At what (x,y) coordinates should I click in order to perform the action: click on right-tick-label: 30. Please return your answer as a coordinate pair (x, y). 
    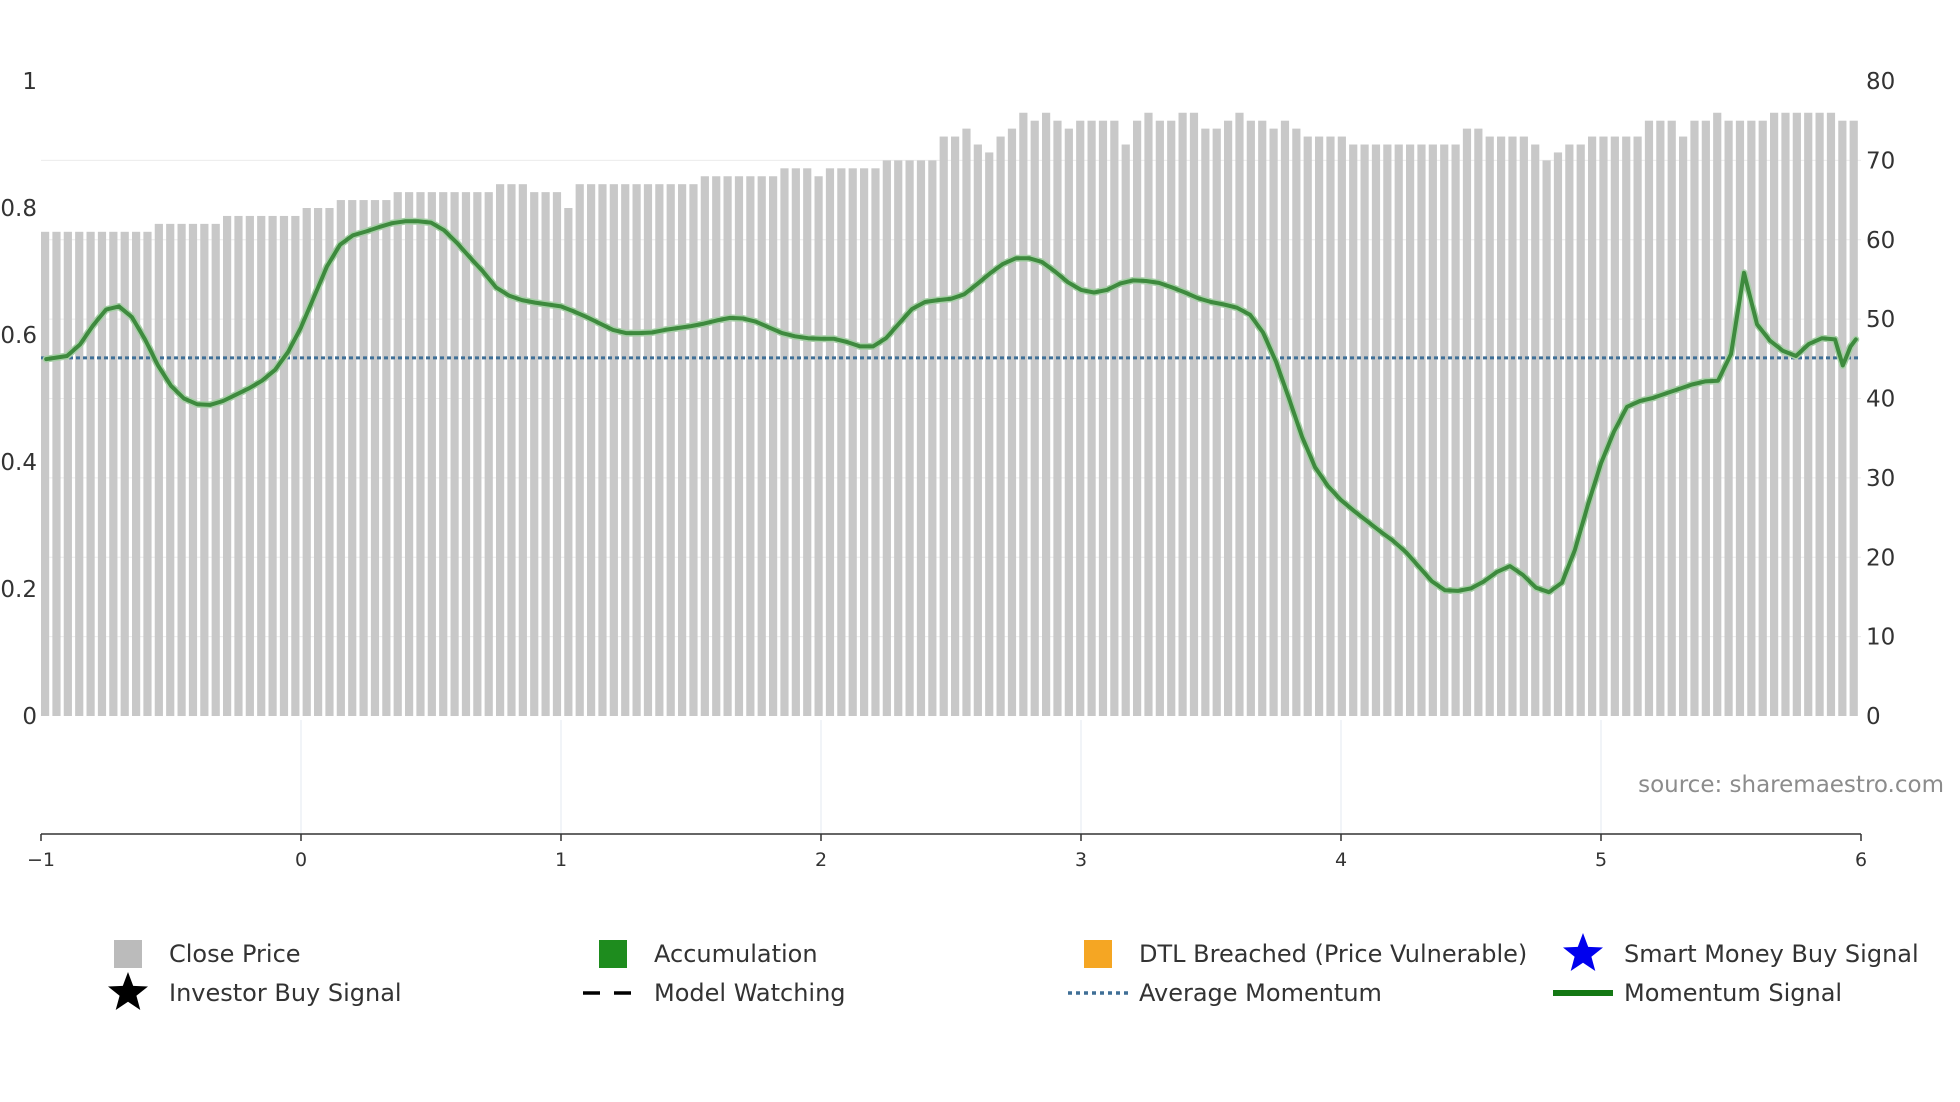
    Looking at the image, I should click on (1880, 479).